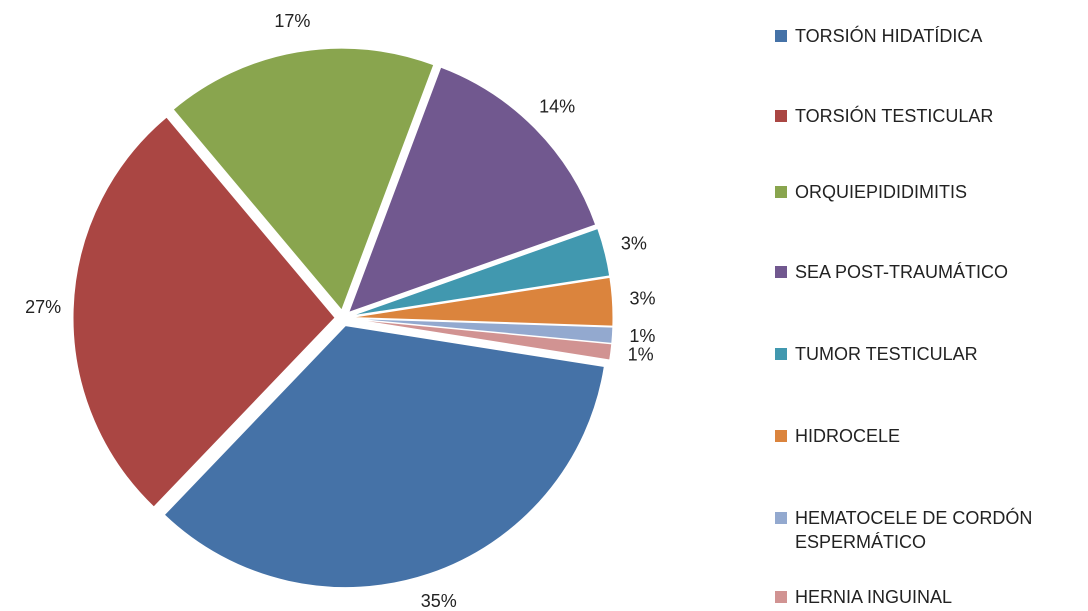  Describe the element at coordinates (292, 21) in the screenshot. I see `data-label: 17%` at that location.